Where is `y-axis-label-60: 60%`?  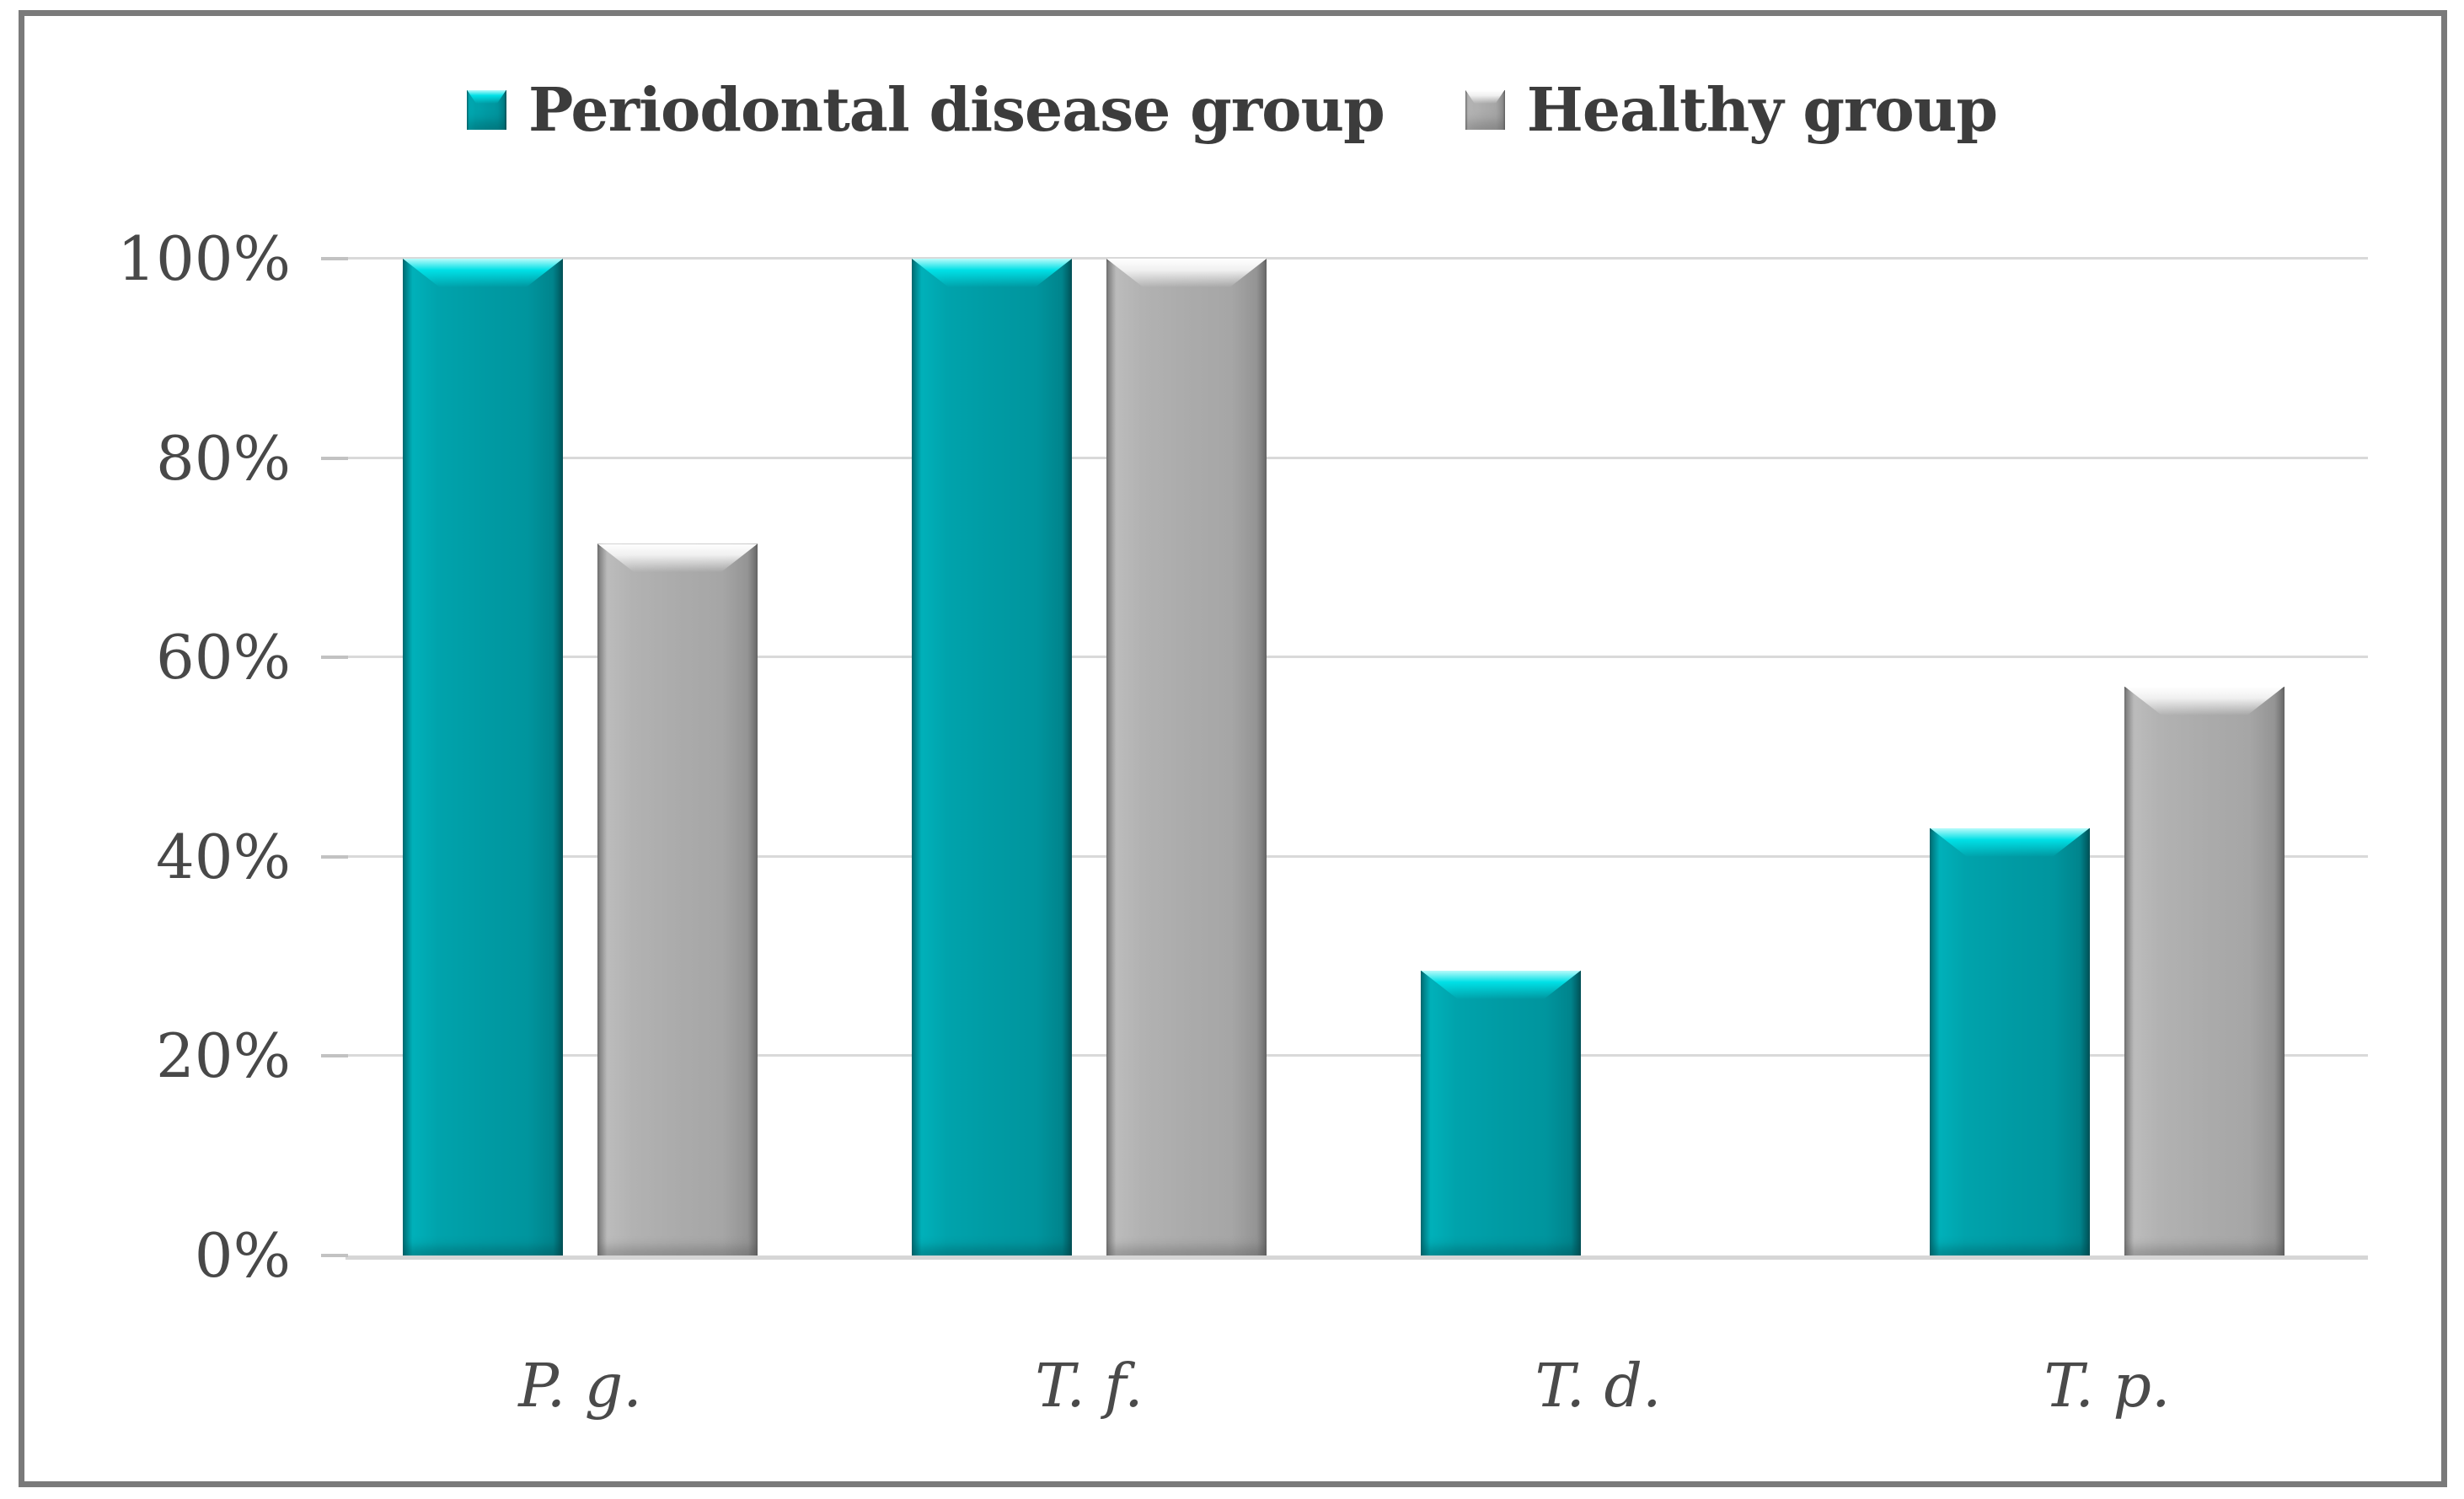 y-axis-label-60: 60% is located at coordinates (223, 657).